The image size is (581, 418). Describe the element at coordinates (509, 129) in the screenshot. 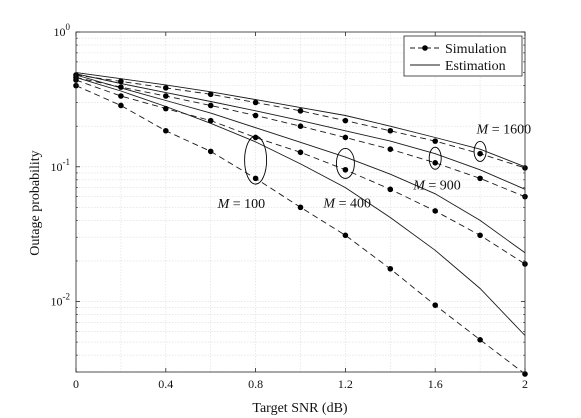

I see `group-label-value: = 1600` at that location.